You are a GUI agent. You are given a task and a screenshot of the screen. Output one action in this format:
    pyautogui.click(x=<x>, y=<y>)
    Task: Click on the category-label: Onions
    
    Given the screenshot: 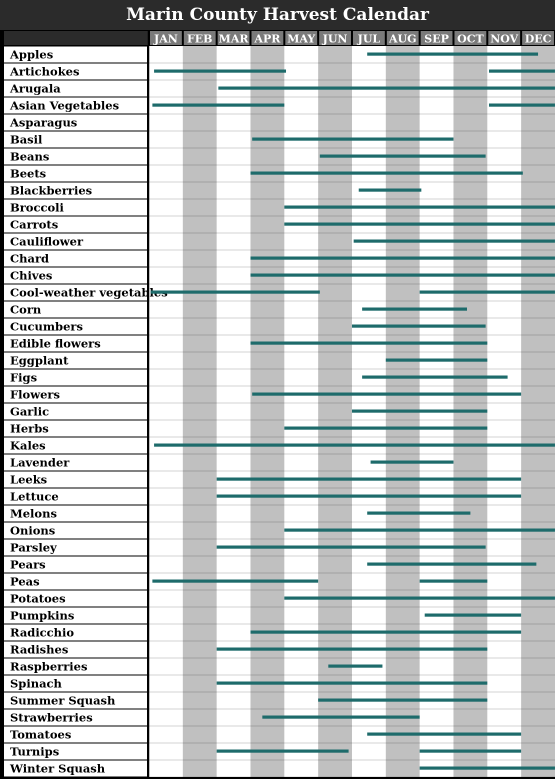 What is the action you would take?
    pyautogui.click(x=32, y=531)
    